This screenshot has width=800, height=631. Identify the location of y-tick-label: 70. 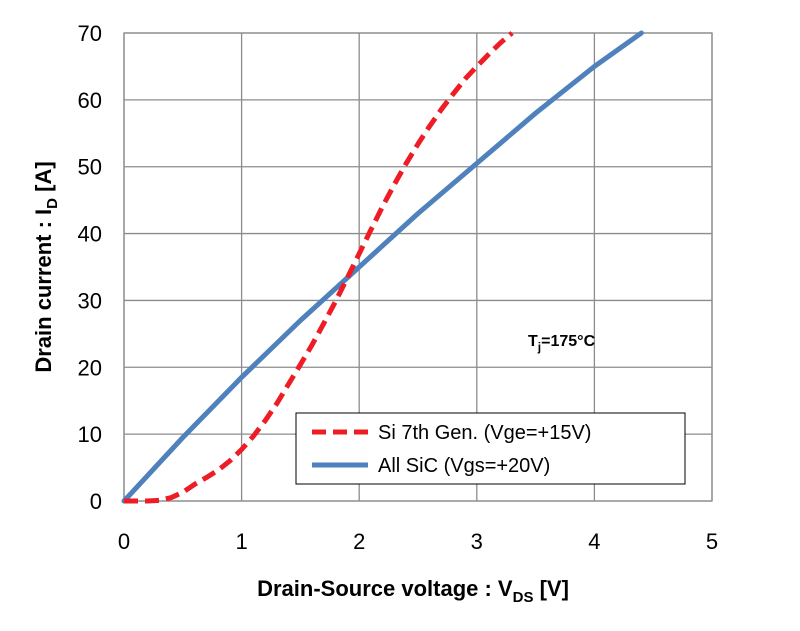
(90, 33).